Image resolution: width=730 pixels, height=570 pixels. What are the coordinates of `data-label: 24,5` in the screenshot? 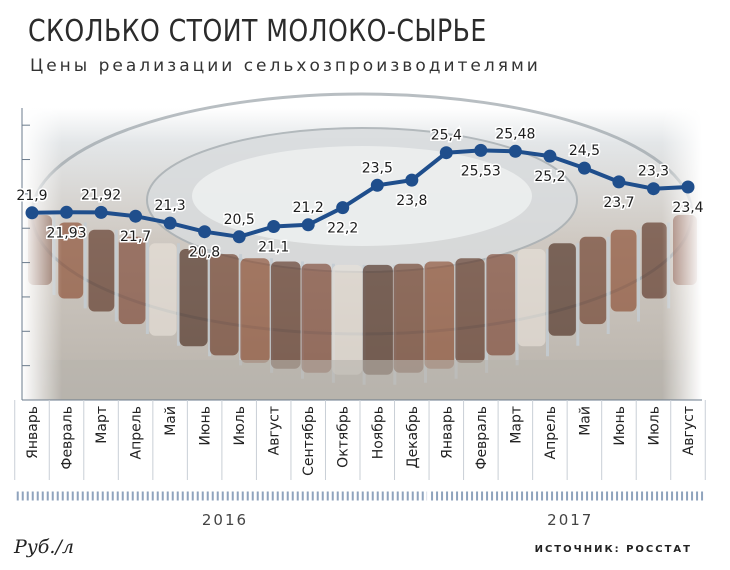 It's located at (584, 151).